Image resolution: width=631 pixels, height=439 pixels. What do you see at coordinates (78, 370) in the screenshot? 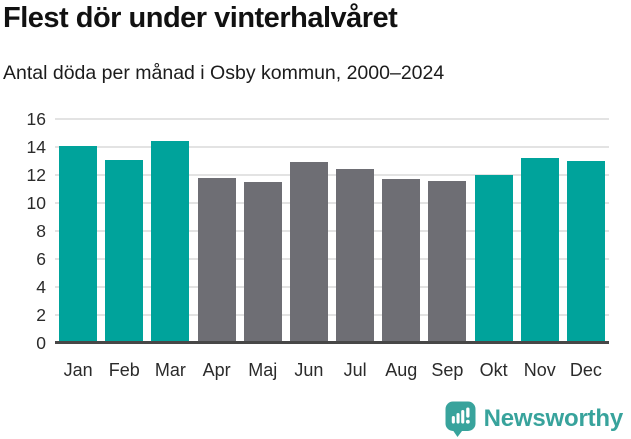
I see `x-label-jan: Jan` at bounding box center [78, 370].